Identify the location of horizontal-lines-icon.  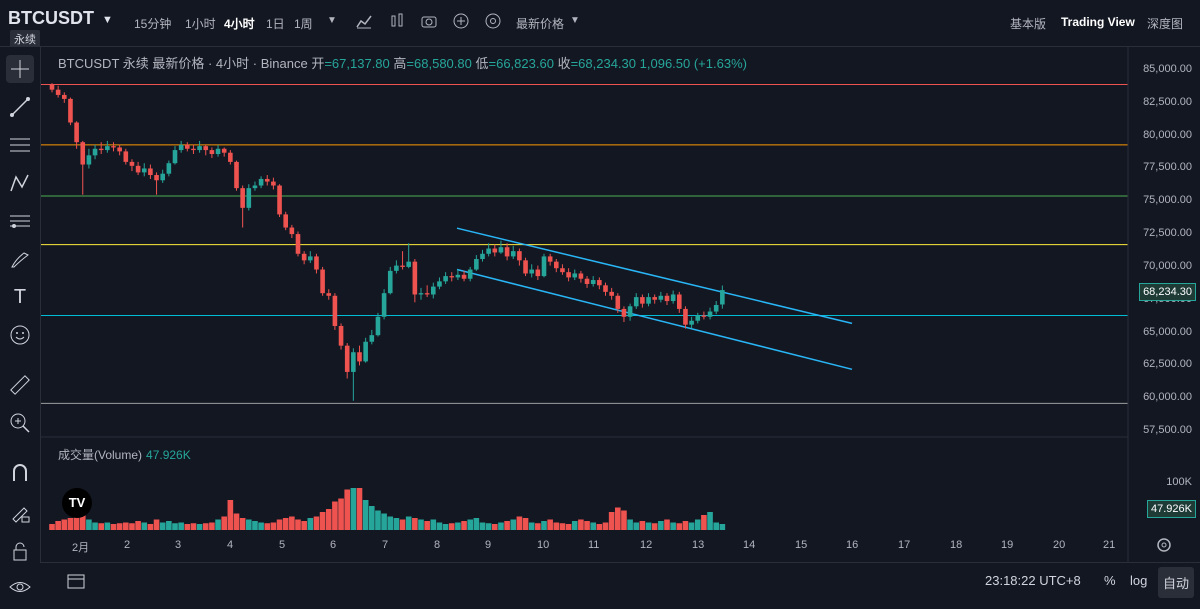
(20, 145).